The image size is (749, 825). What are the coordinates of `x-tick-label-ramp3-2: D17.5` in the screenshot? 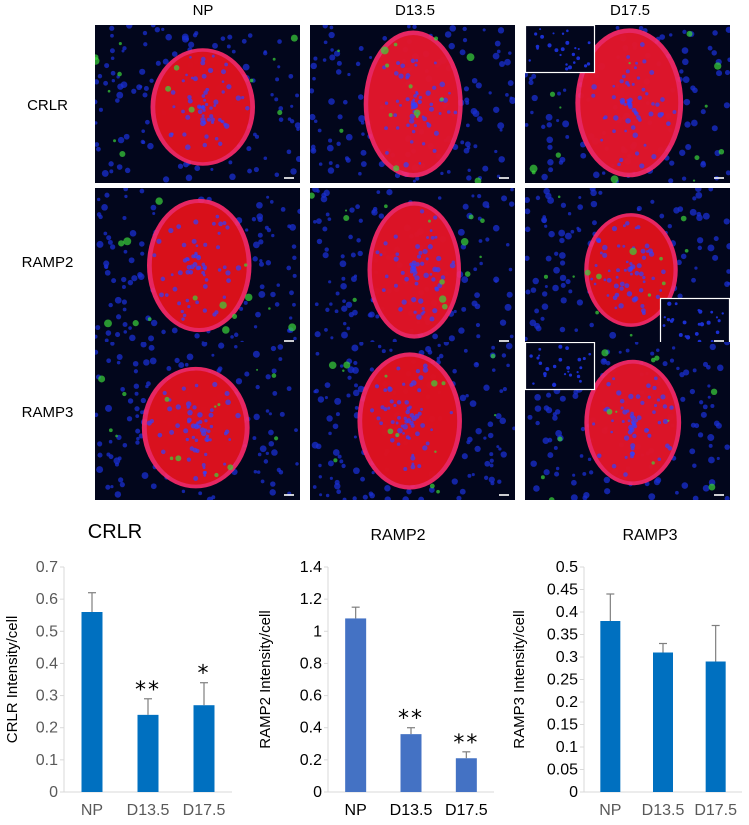 It's located at (715, 810).